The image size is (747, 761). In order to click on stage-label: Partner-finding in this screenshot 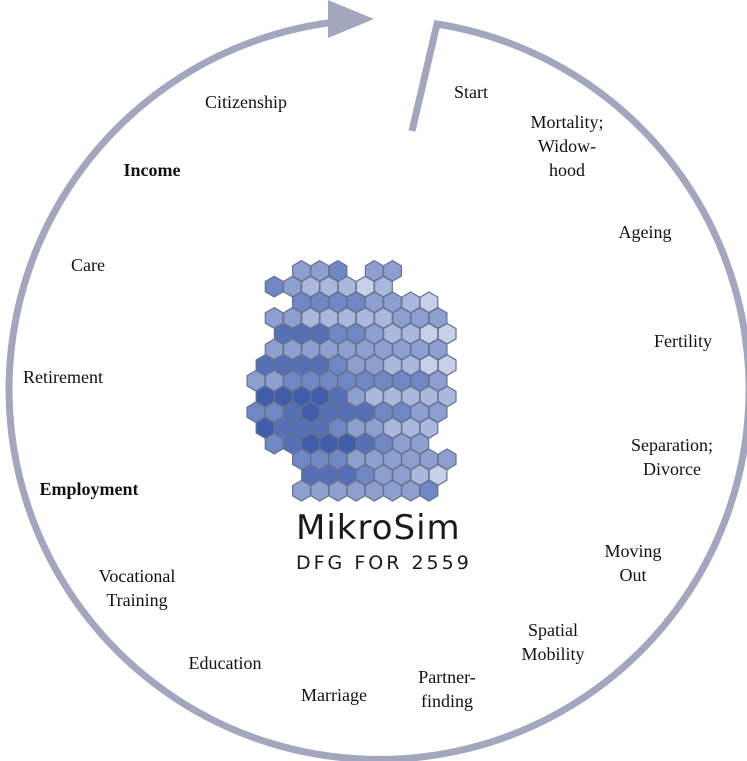, I will do `click(447, 689)`.